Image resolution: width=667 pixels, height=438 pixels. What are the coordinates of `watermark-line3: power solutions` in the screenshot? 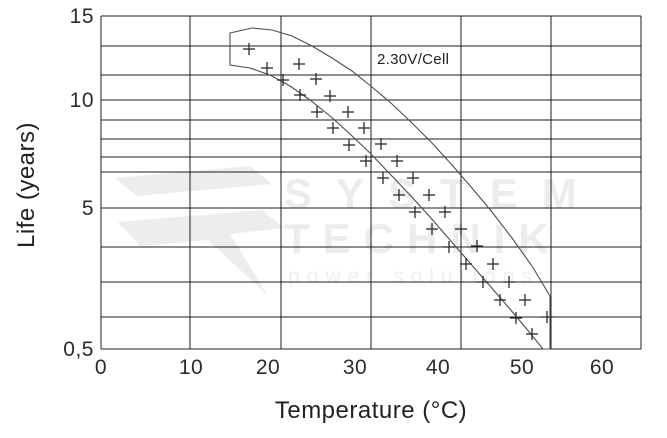 It's located at (413, 276).